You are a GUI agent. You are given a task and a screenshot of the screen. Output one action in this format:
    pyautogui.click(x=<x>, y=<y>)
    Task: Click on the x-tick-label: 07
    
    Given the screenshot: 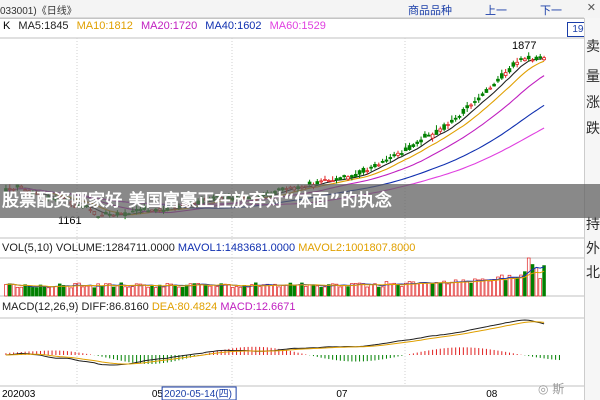 What is the action you would take?
    pyautogui.click(x=342, y=394)
    